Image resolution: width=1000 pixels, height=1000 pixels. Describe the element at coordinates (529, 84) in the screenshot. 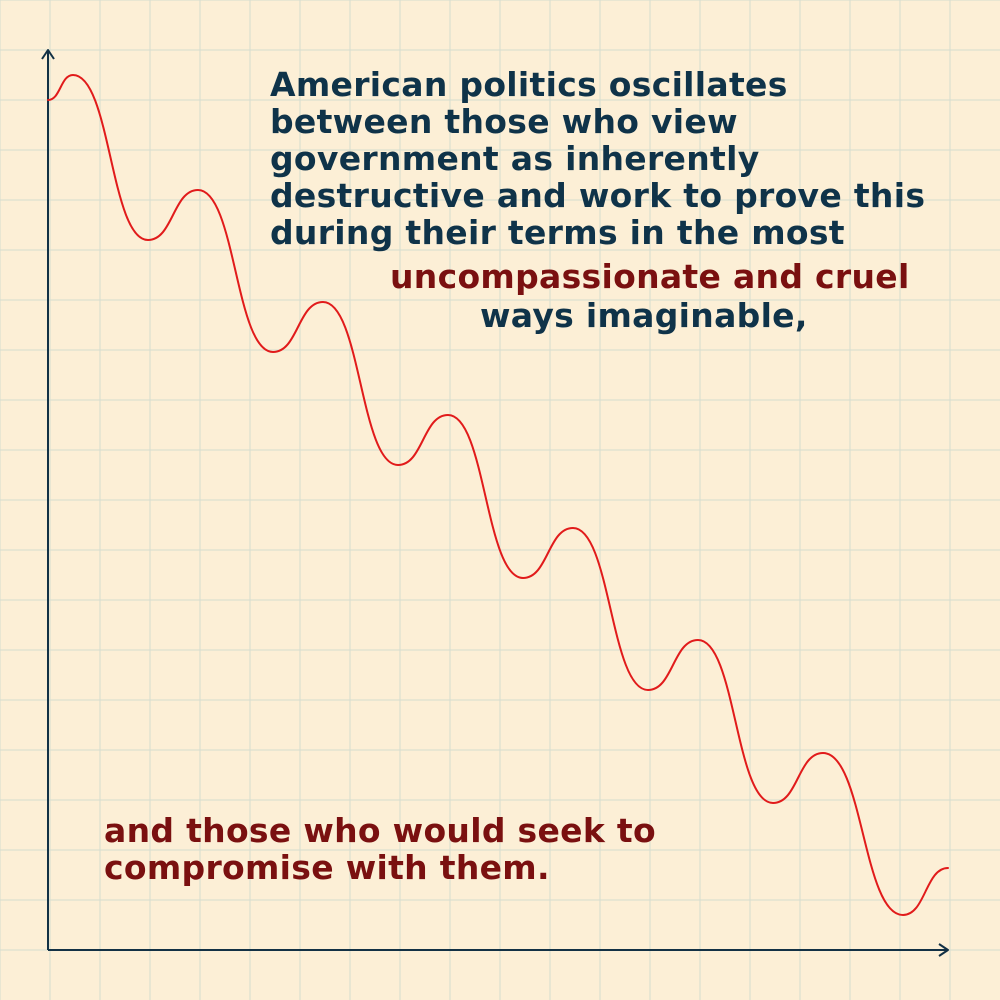

I see `caption-top-line-1: American politics oscillates` at that location.